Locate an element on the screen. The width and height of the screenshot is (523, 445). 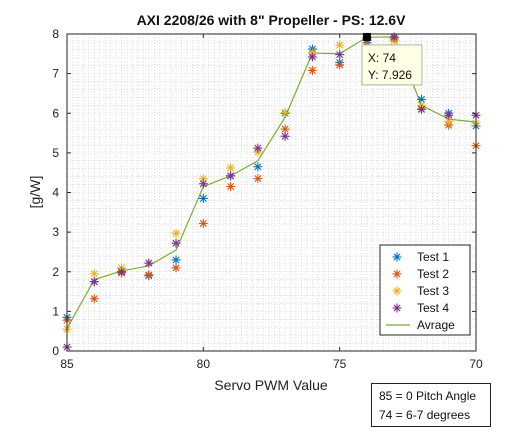
datatip-box is located at coordinates (392, 65).